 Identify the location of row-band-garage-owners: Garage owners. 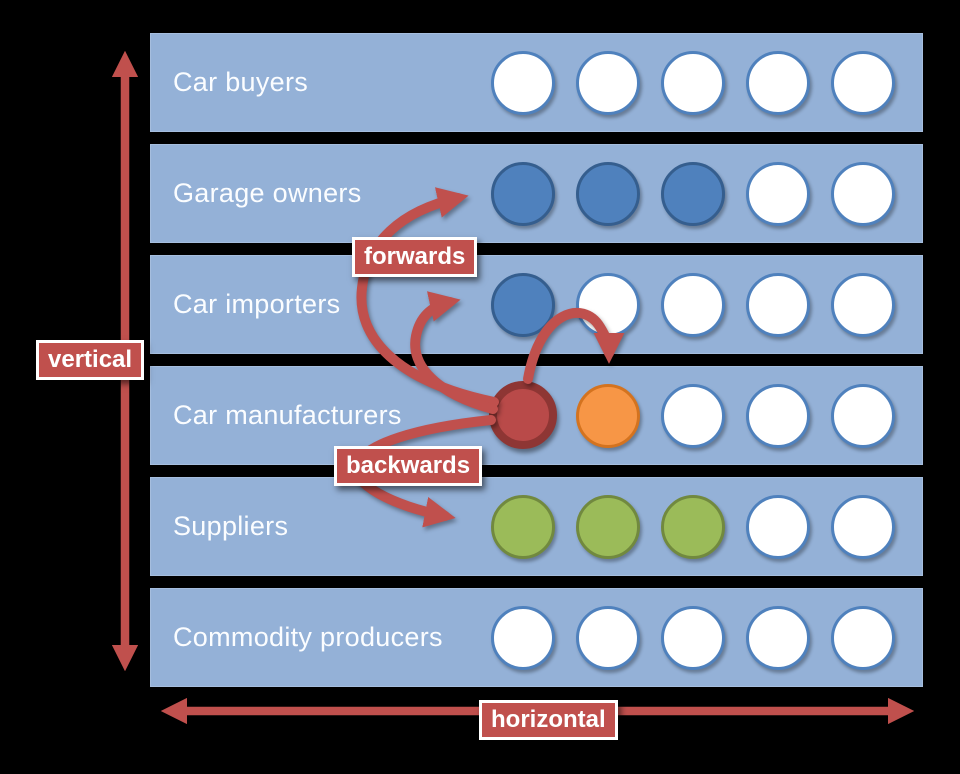
(536, 193).